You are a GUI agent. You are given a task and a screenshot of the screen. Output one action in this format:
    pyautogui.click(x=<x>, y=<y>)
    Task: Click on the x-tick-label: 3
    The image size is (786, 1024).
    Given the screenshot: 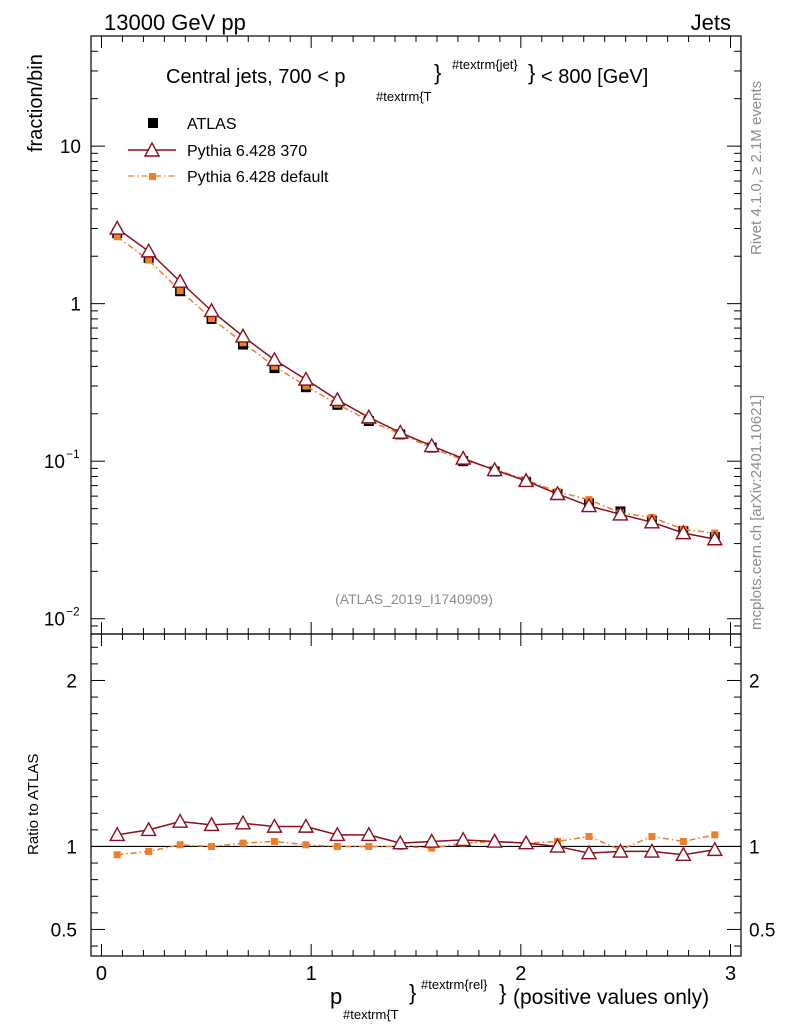 What is the action you would take?
    pyautogui.click(x=730, y=974)
    